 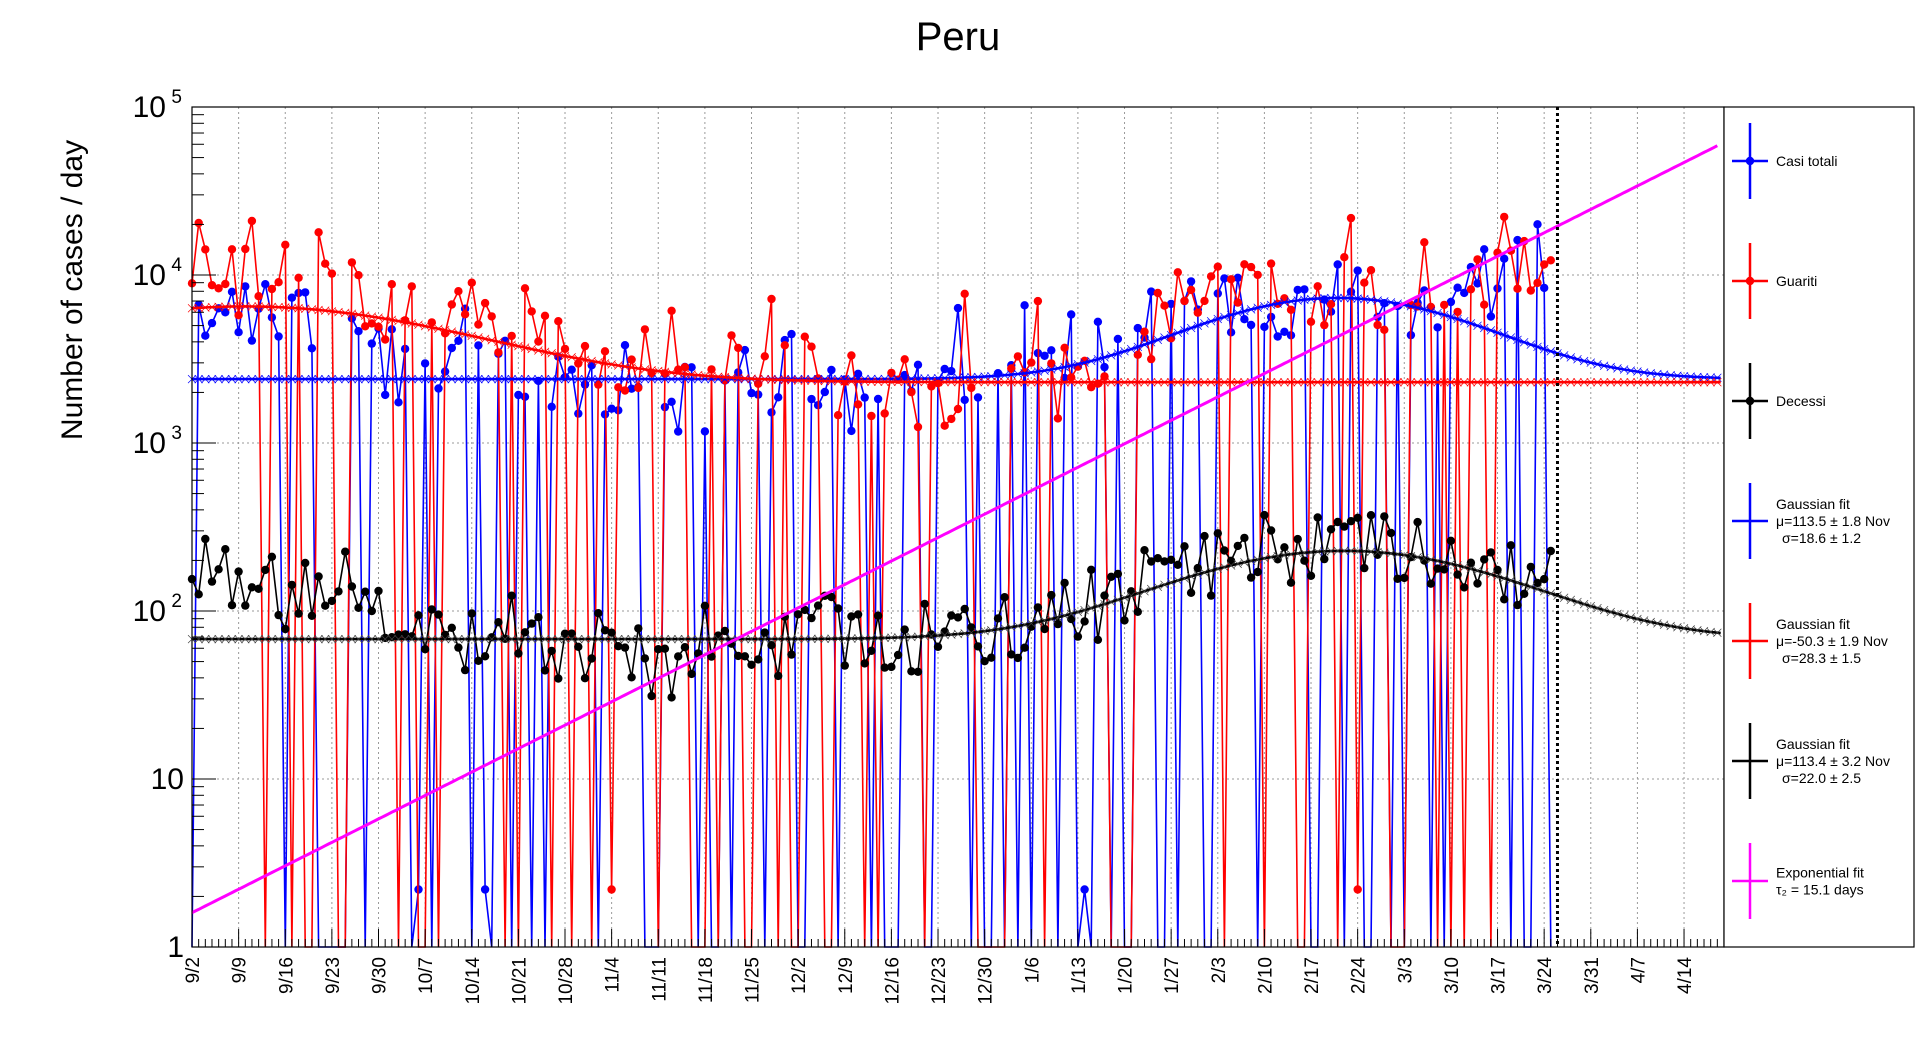 I want to click on x-tick-label: 2/10, so click(x=1265, y=975).